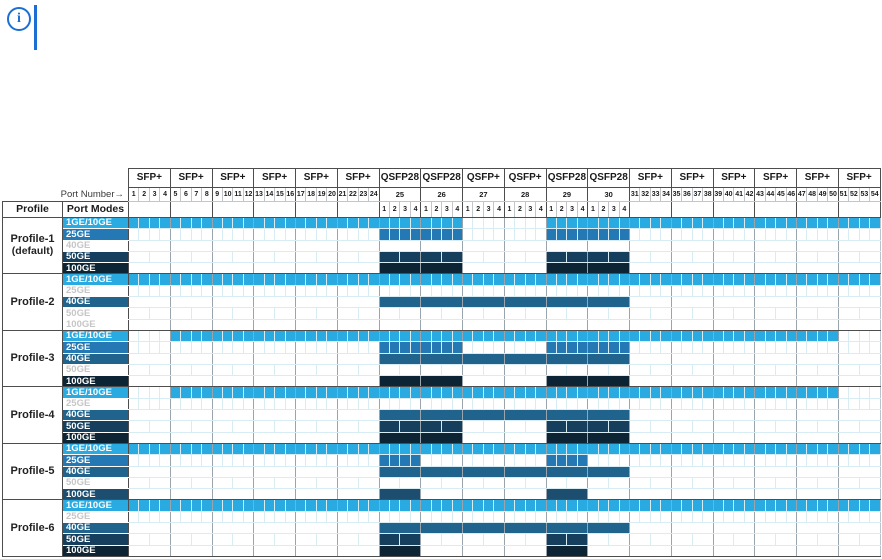 The width and height of the screenshot is (882, 559). Describe the element at coordinates (95, 460) in the screenshot. I see `mode-label: 25GE` at that location.